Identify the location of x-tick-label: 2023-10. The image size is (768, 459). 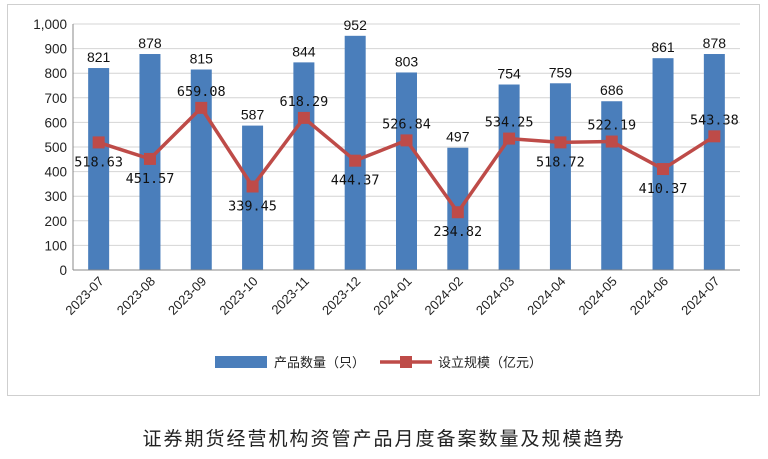
(238, 296).